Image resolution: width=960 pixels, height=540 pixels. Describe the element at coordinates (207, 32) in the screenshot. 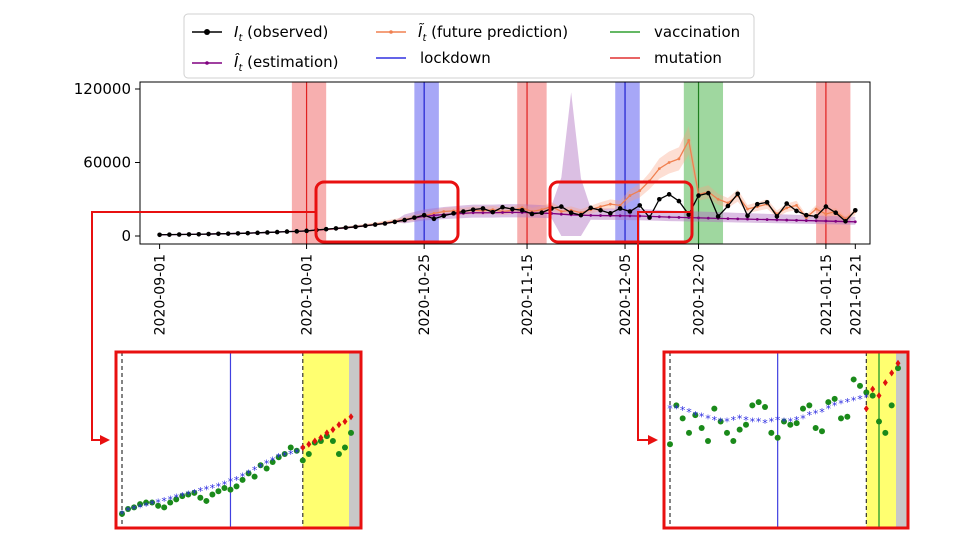

I see `legend-marker-observed` at that location.